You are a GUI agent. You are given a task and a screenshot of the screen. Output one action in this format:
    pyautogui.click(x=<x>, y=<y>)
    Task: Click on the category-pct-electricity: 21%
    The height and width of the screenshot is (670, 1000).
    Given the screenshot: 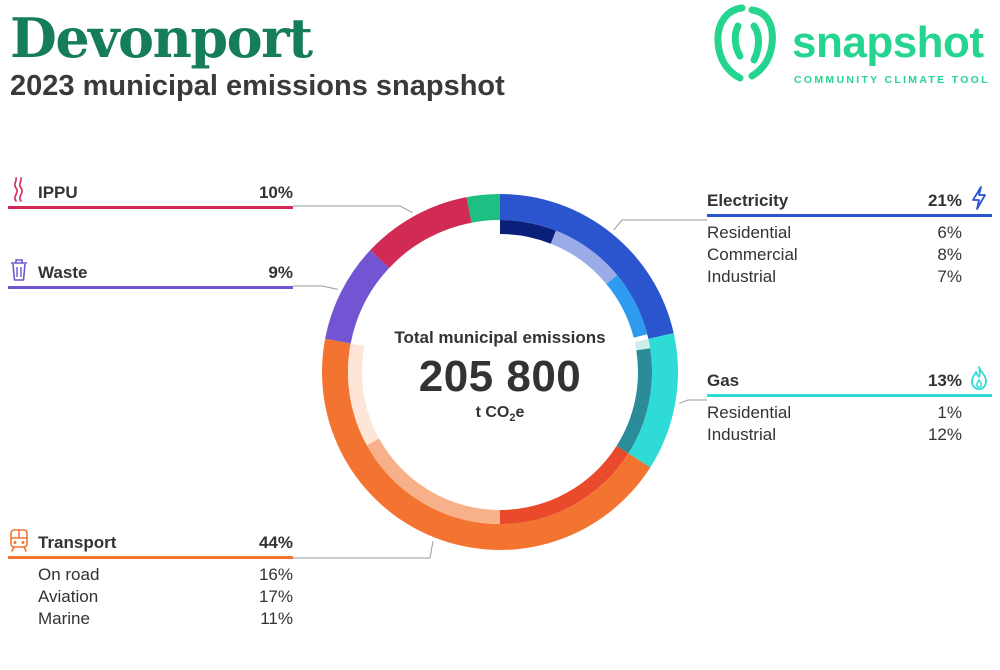 What is the action you would take?
    pyautogui.click(x=944, y=200)
    